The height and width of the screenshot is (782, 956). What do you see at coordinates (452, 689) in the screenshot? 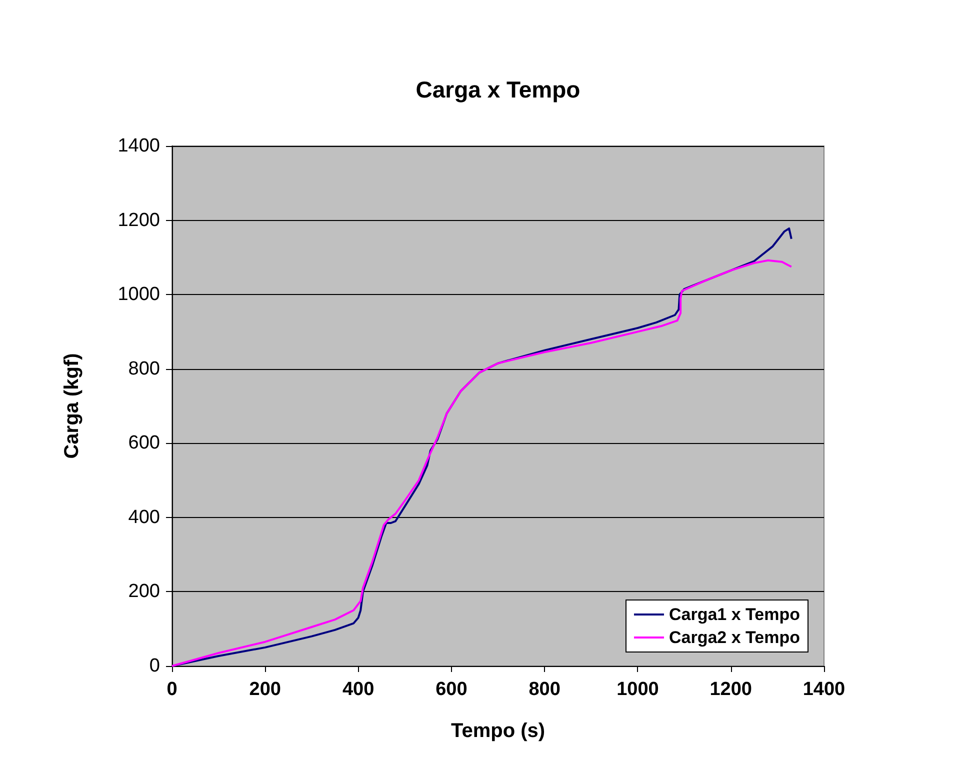
I see `x-tick-label: 600` at bounding box center [452, 689].